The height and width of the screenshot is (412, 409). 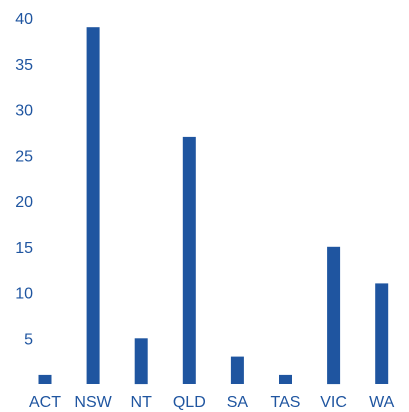 What do you see at coordinates (285, 379) in the screenshot?
I see `bar-tas` at bounding box center [285, 379].